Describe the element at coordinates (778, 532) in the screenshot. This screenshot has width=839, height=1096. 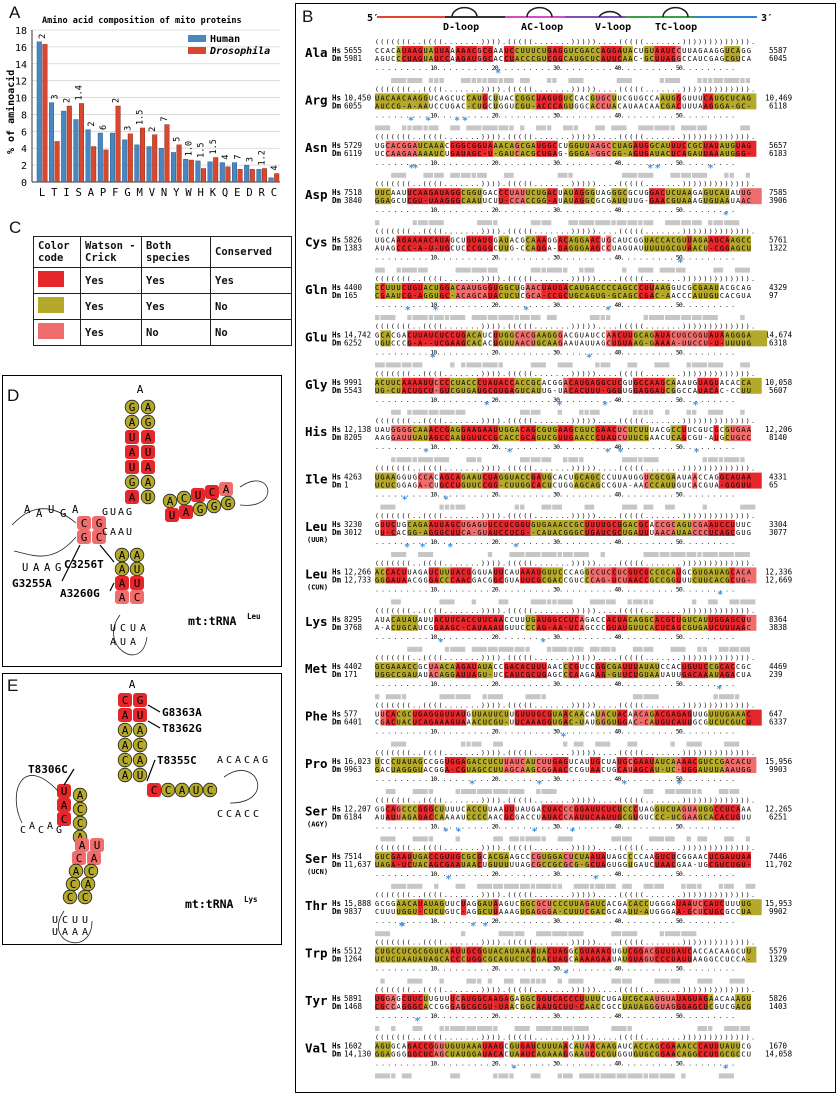
I see `dm-end-coord: 3077` at that location.